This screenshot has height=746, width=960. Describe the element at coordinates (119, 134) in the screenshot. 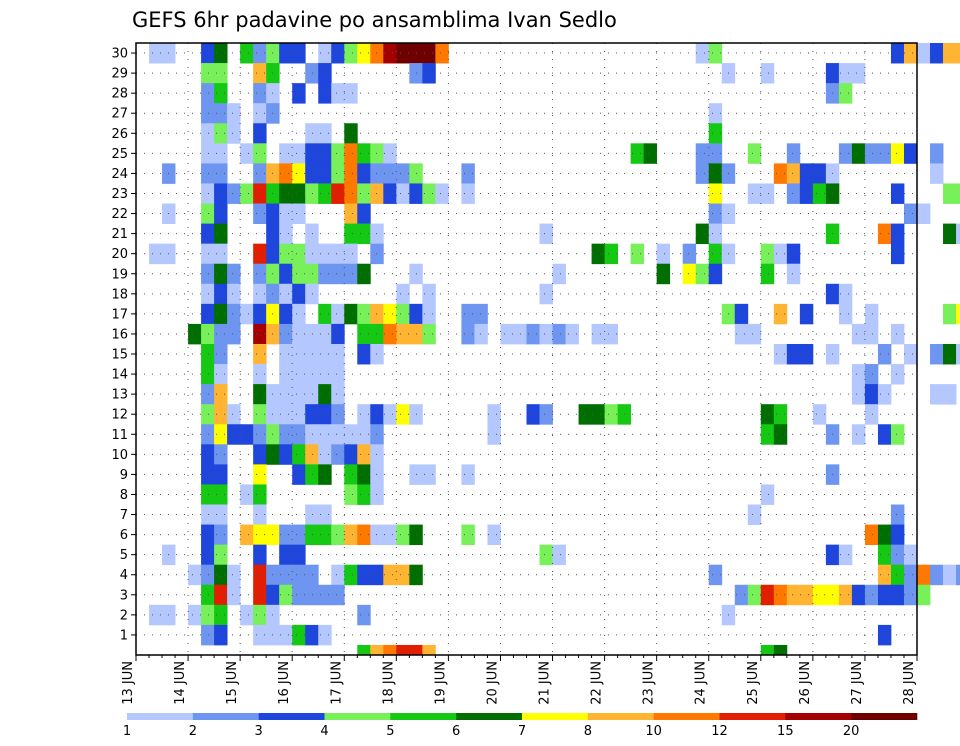

I see `y-tick-label: 26` at that location.